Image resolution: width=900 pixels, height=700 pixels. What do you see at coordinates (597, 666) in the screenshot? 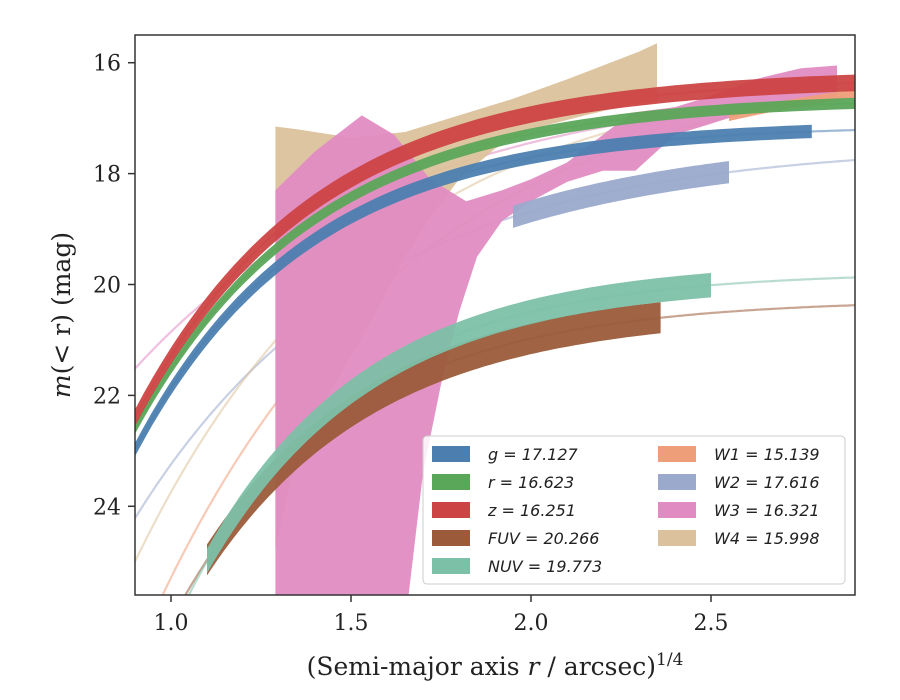
I see `x-axis-label-rest: / arcsec)` at bounding box center [597, 666].